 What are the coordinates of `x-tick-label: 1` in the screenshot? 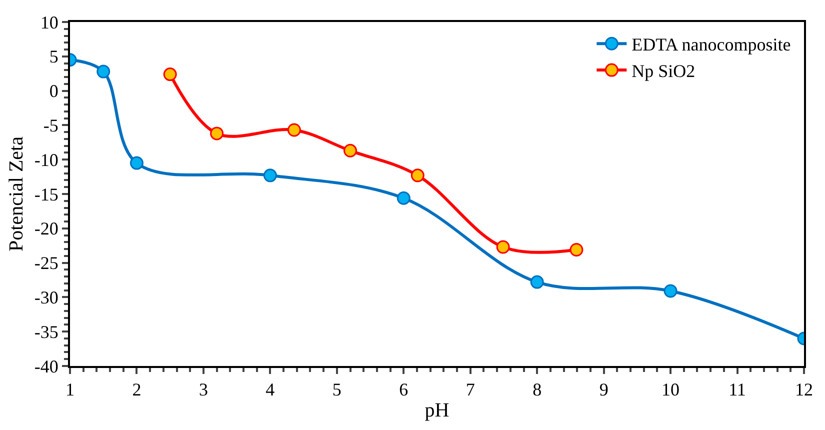 It's located at (70, 390).